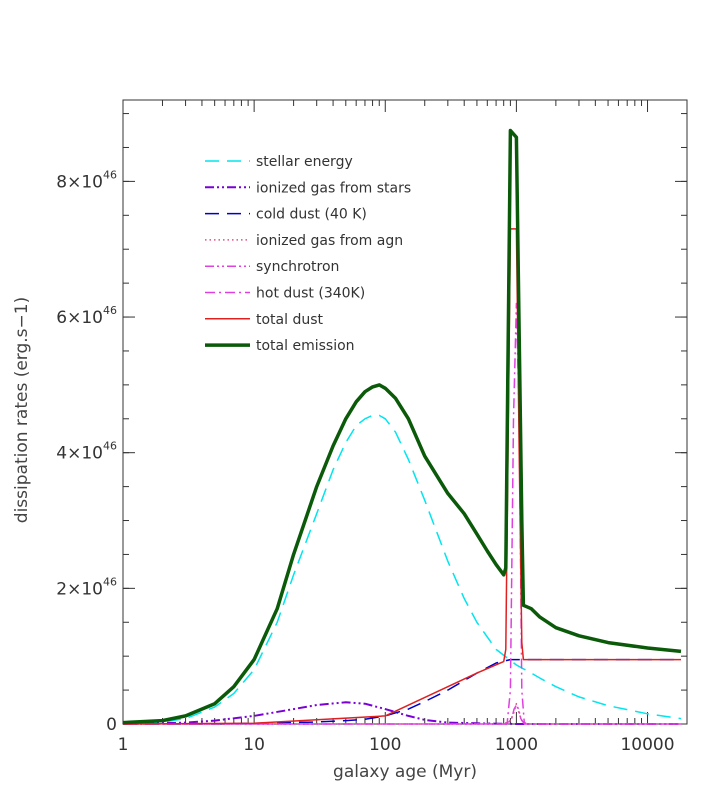 This screenshot has width=708, height=786. I want to click on x-tick-label: 1000, so click(516, 745).